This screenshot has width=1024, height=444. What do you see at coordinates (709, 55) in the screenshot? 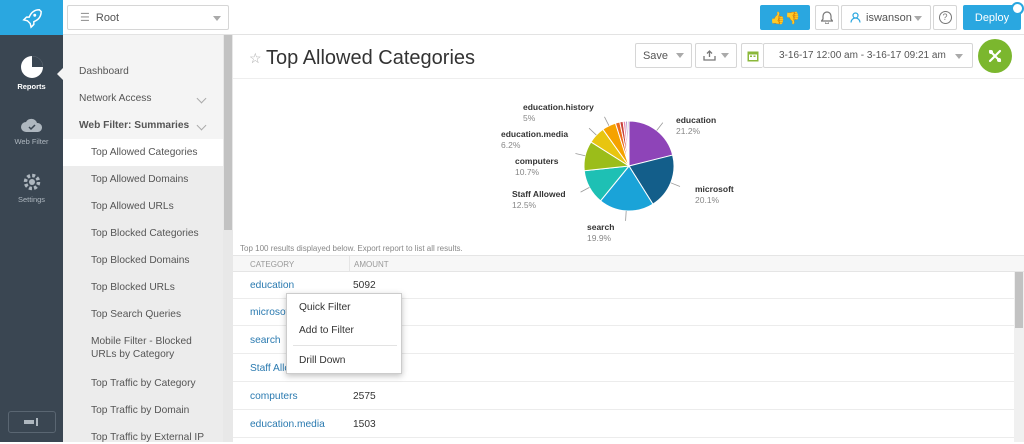
I see `export-icon` at bounding box center [709, 55].